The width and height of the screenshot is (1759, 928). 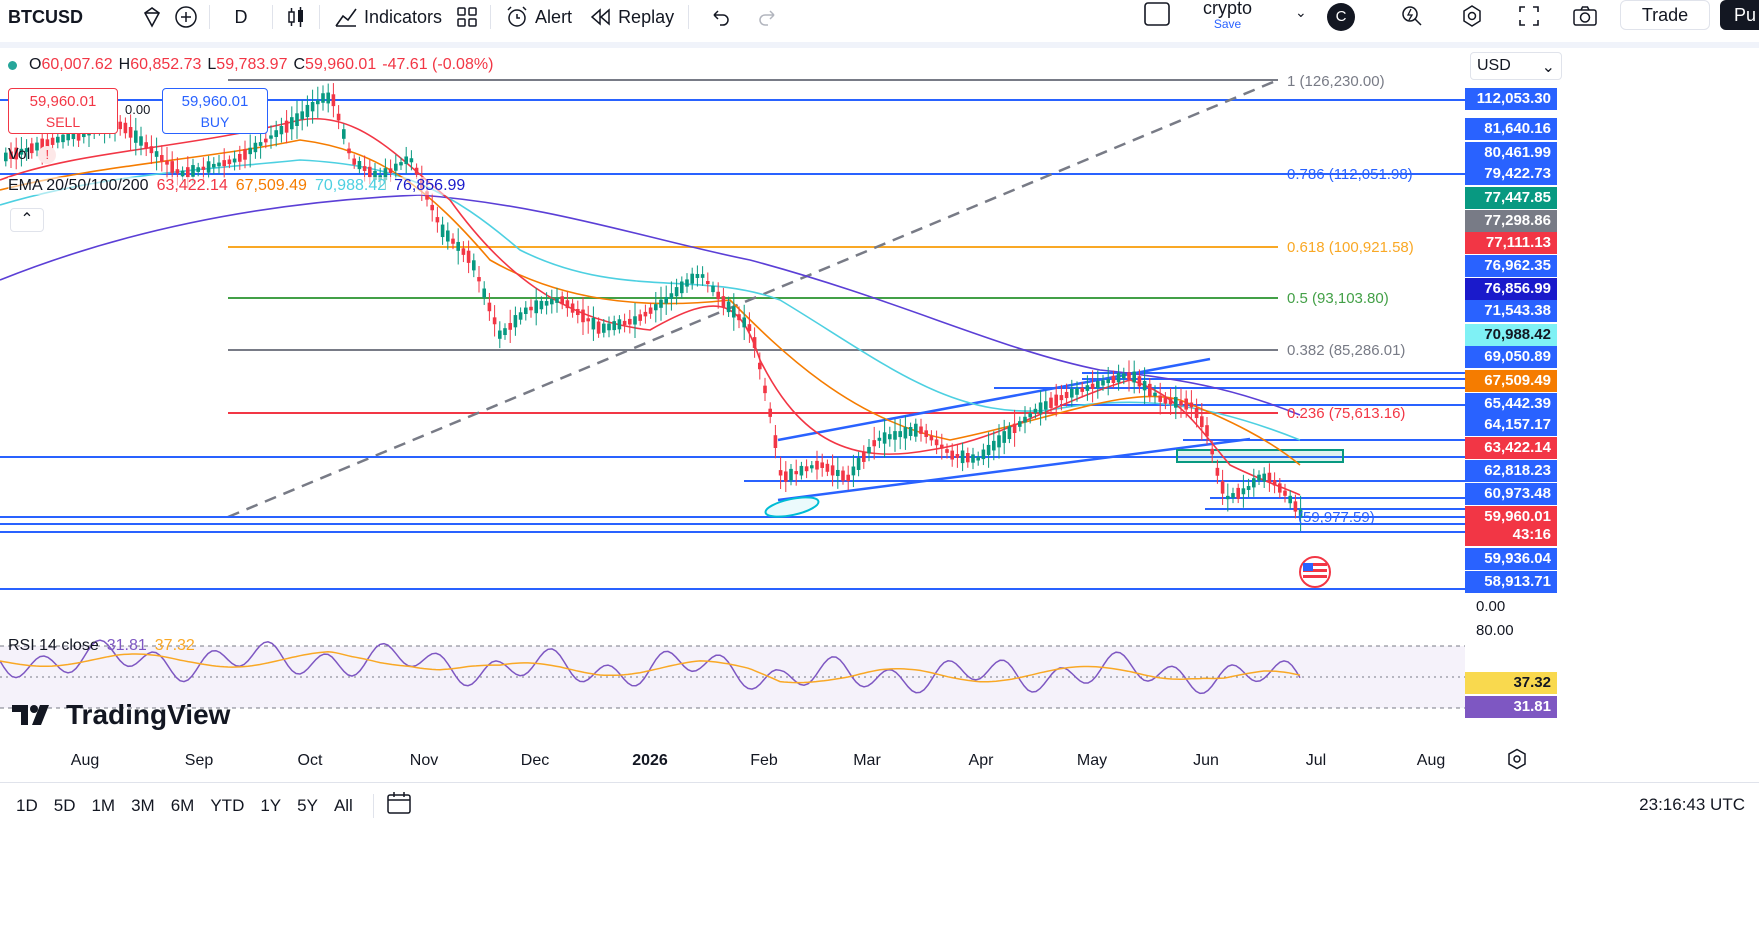 I want to click on symbol-search: BTCUSD, so click(x=67, y=17).